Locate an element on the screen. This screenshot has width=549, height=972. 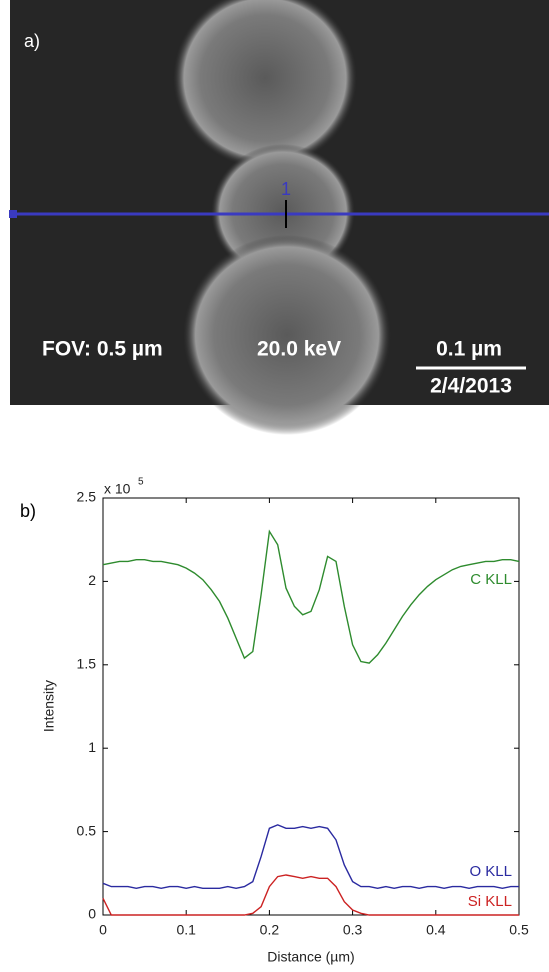
x-tick-label: 0.1 is located at coordinates (186, 930).